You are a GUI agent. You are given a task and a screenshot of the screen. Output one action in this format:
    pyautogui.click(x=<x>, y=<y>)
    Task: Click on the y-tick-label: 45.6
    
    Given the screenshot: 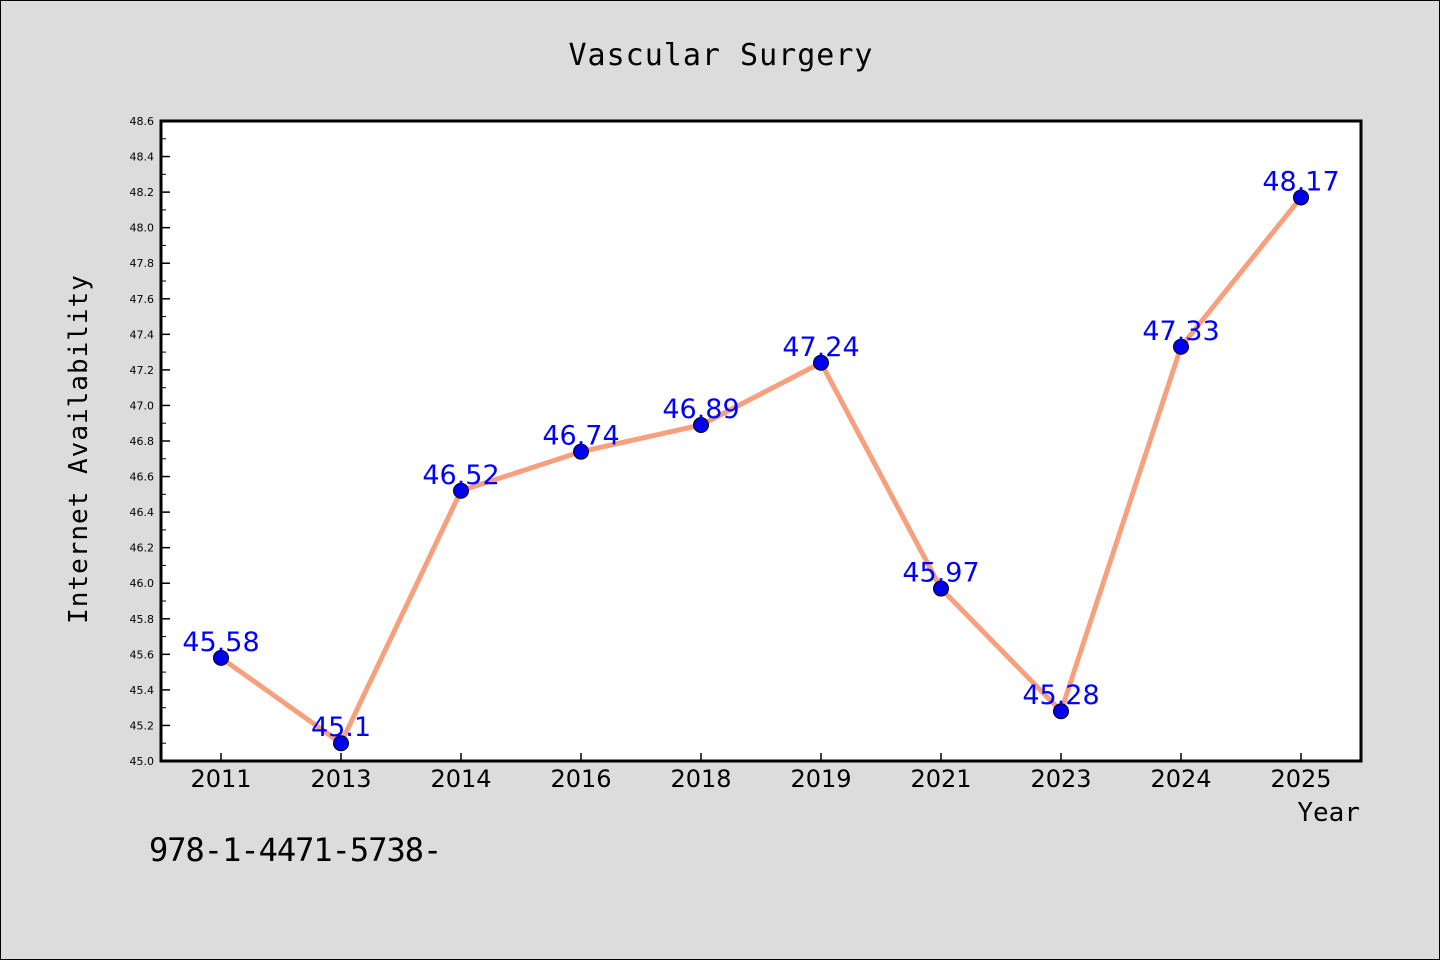 What is the action you would take?
    pyautogui.click(x=142, y=654)
    